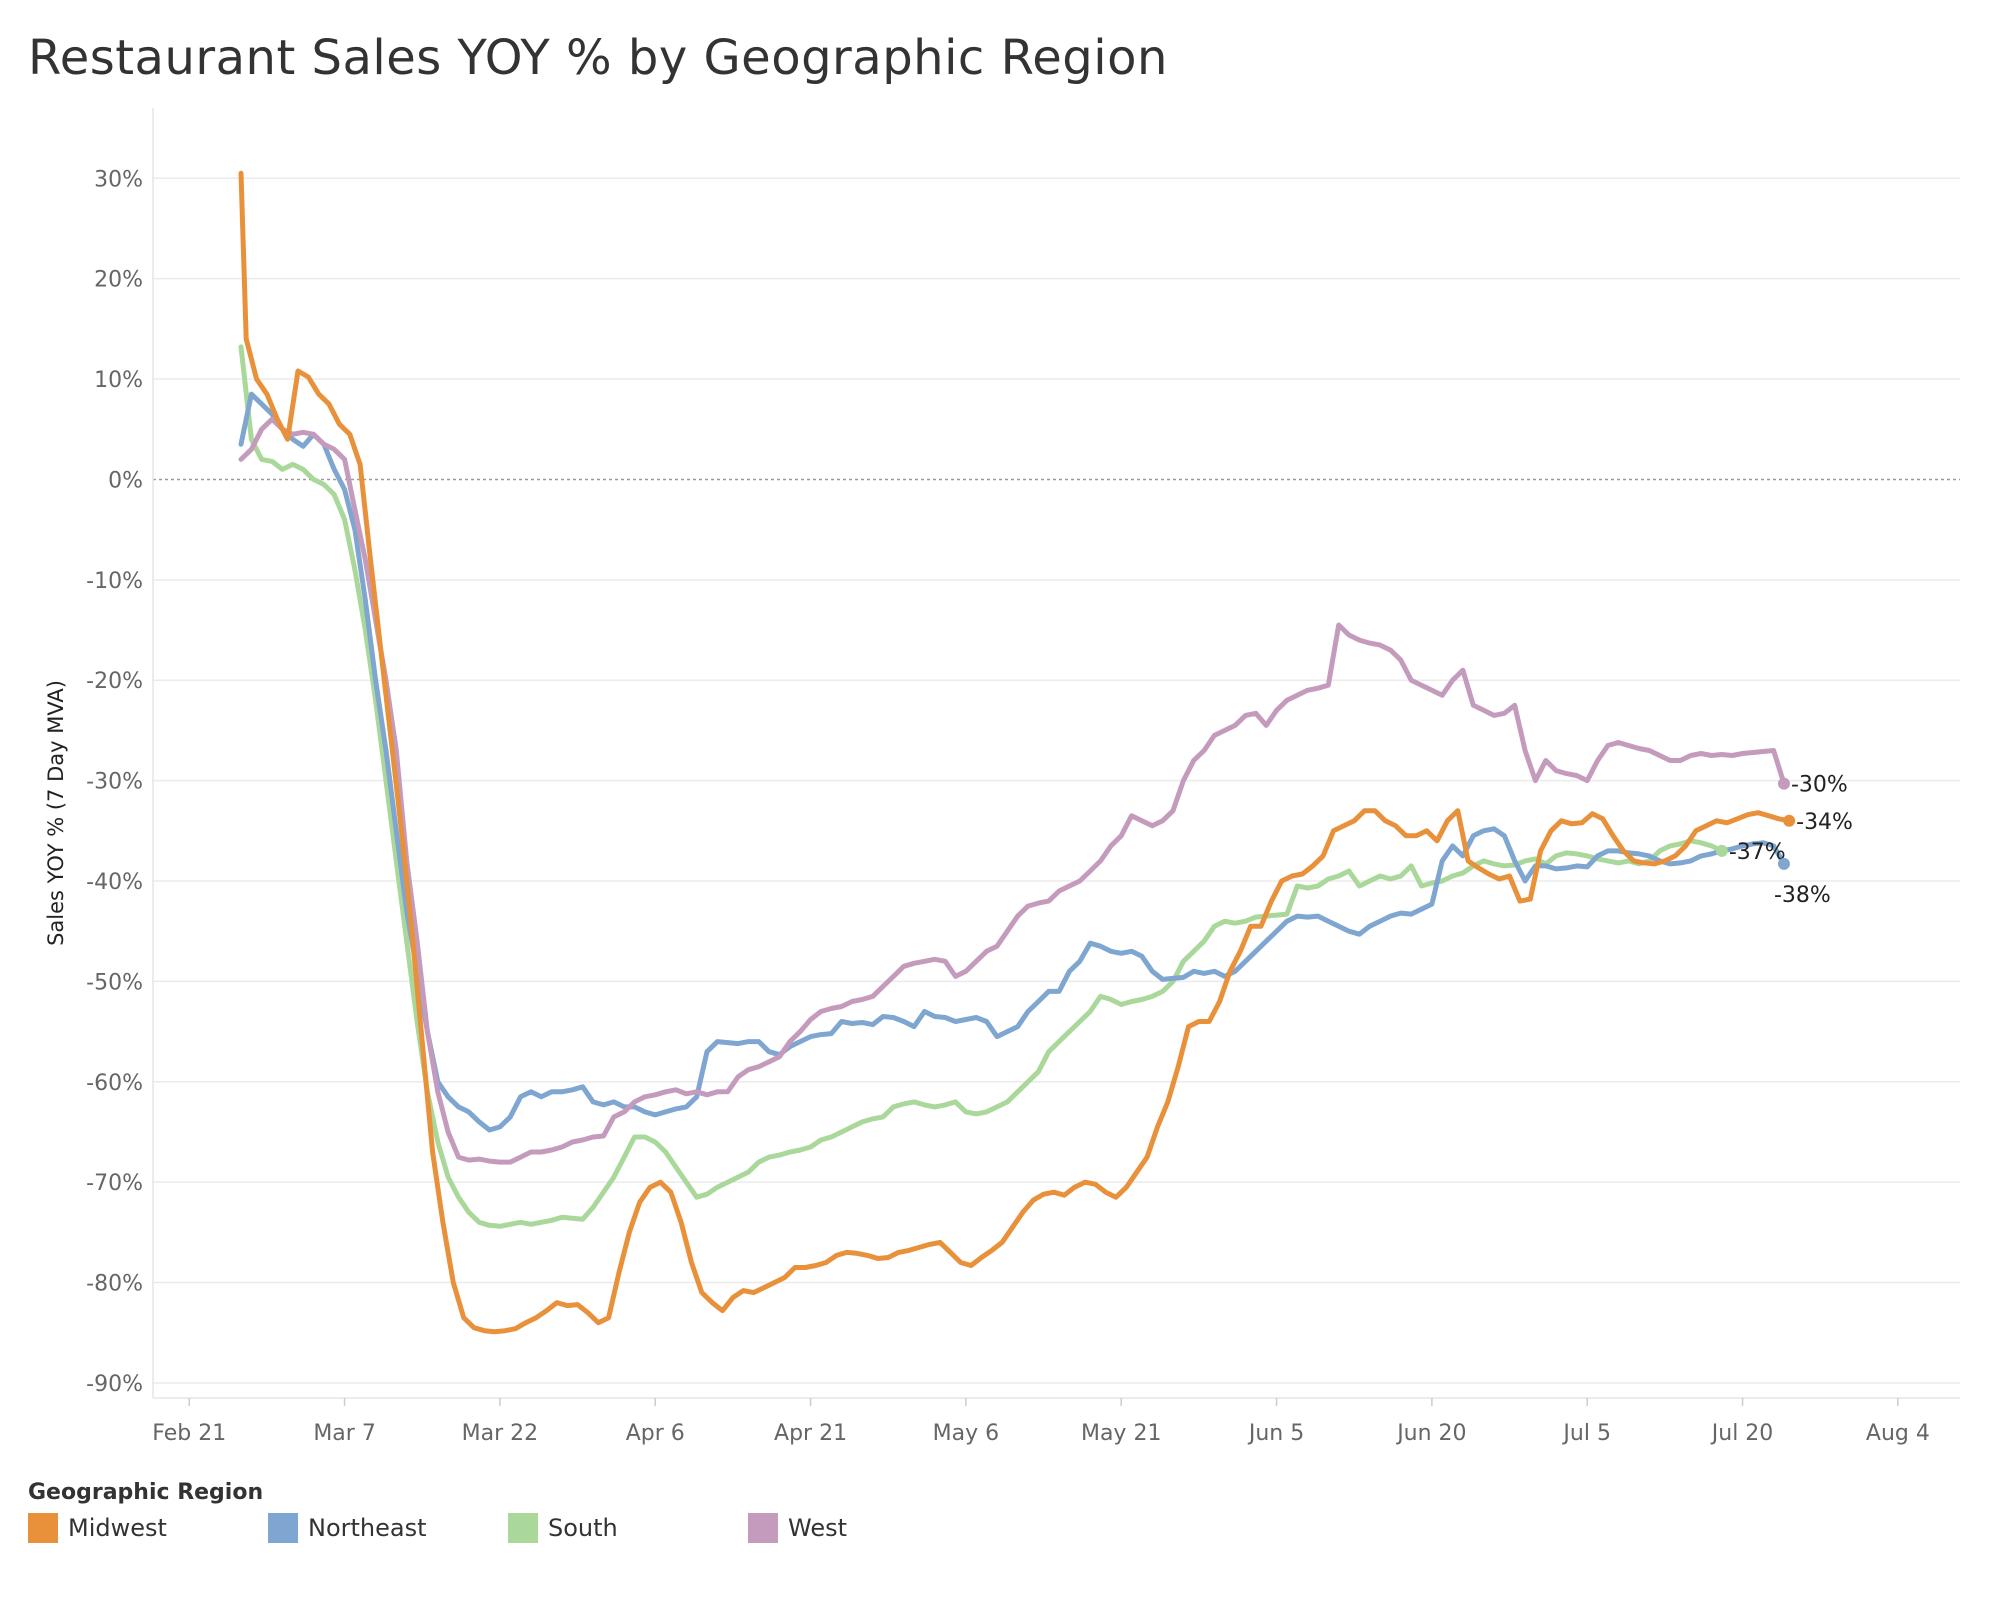 The width and height of the screenshot is (2000, 1600). What do you see at coordinates (628, 1528) in the screenshot?
I see `legend-item-south: South` at bounding box center [628, 1528].